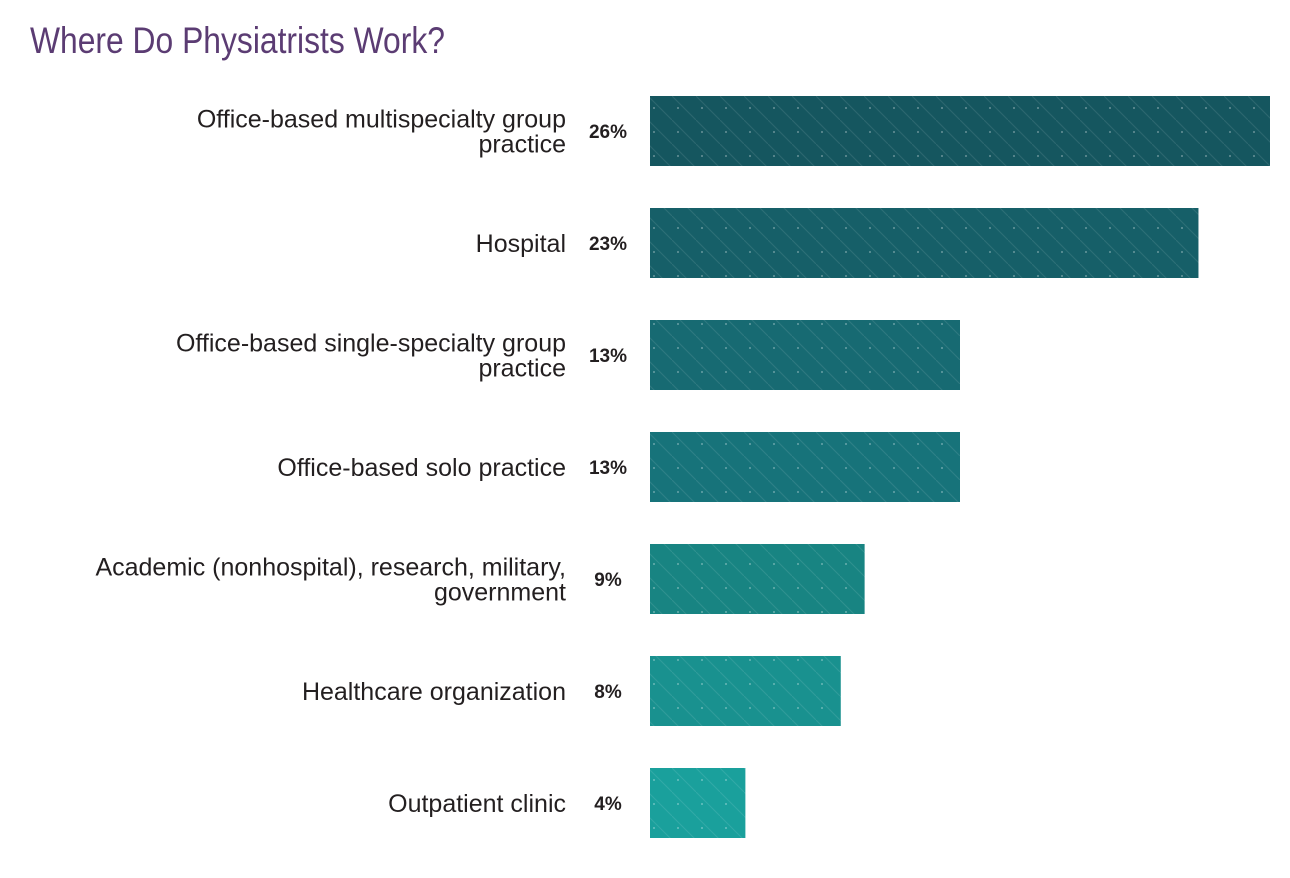  What do you see at coordinates (571, 691) in the screenshot?
I see `bar-group: 8% Healthcare organization` at bounding box center [571, 691].